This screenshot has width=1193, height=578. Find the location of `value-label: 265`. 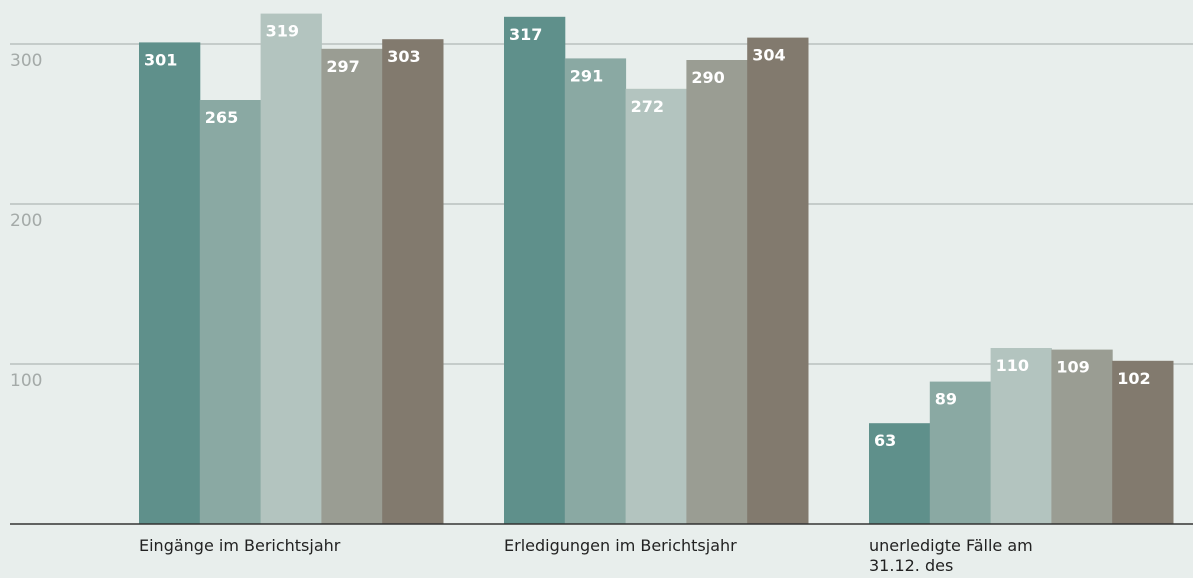

value-label: 265 is located at coordinates (221, 117).